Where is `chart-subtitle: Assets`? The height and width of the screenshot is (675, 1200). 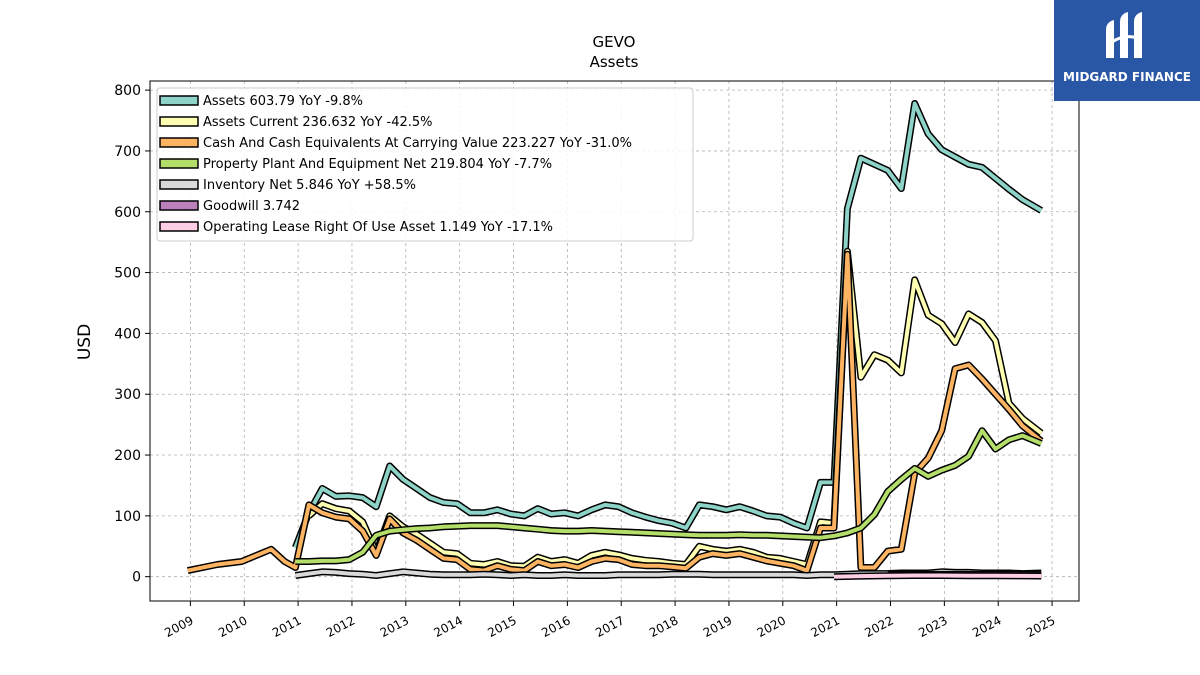
chart-subtitle: Assets is located at coordinates (614, 62).